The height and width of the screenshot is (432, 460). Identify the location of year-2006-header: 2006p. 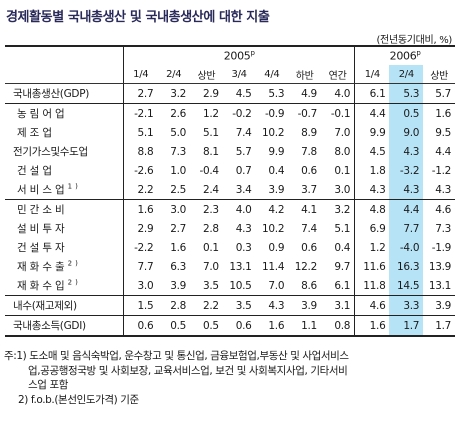
(404, 55).